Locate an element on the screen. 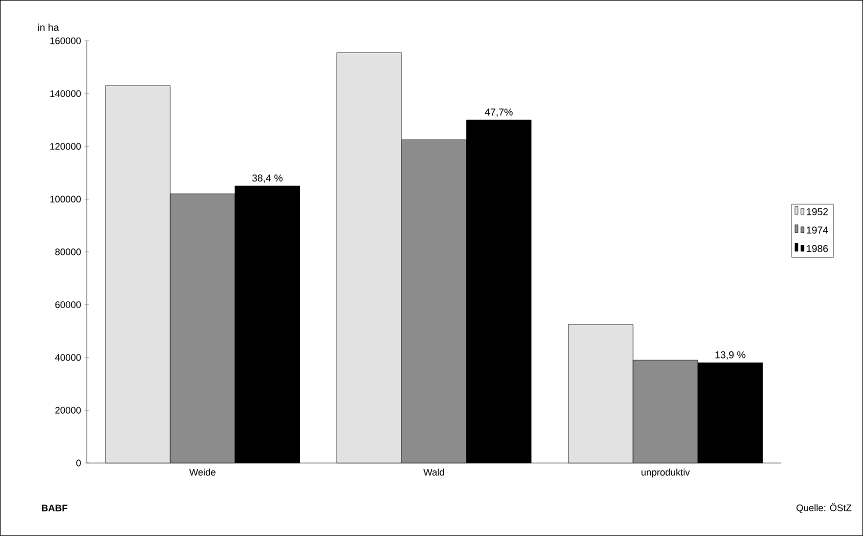  y-tick-label: 20000 is located at coordinates (68, 410).